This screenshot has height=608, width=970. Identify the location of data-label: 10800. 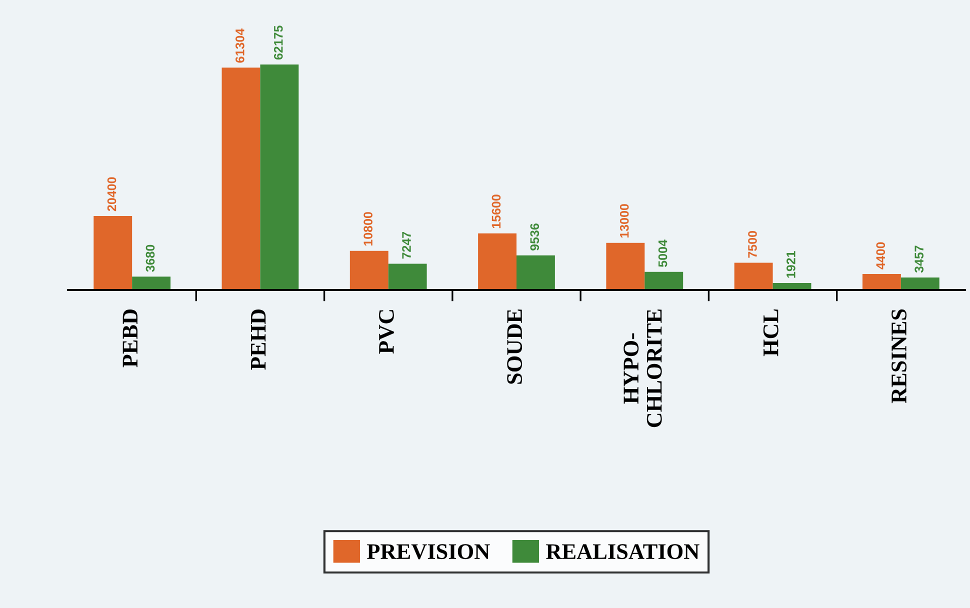
(368, 229).